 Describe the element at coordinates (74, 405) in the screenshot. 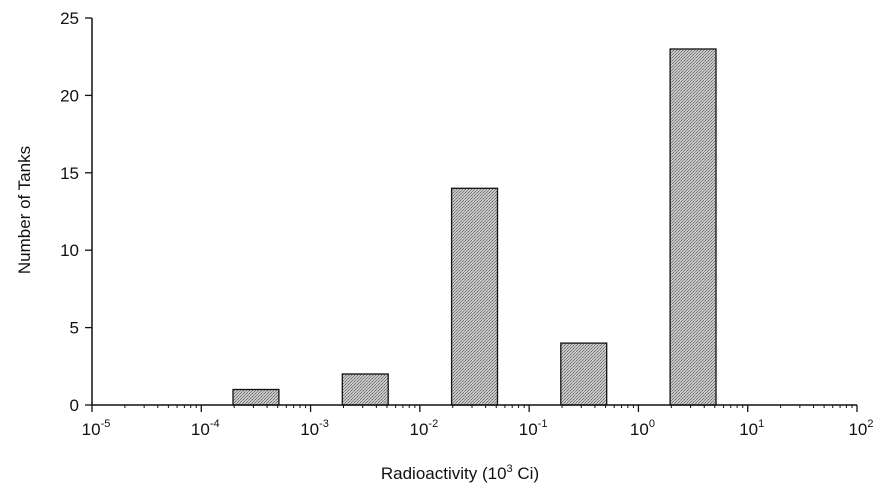

I see `y-tick-label: 0` at that location.